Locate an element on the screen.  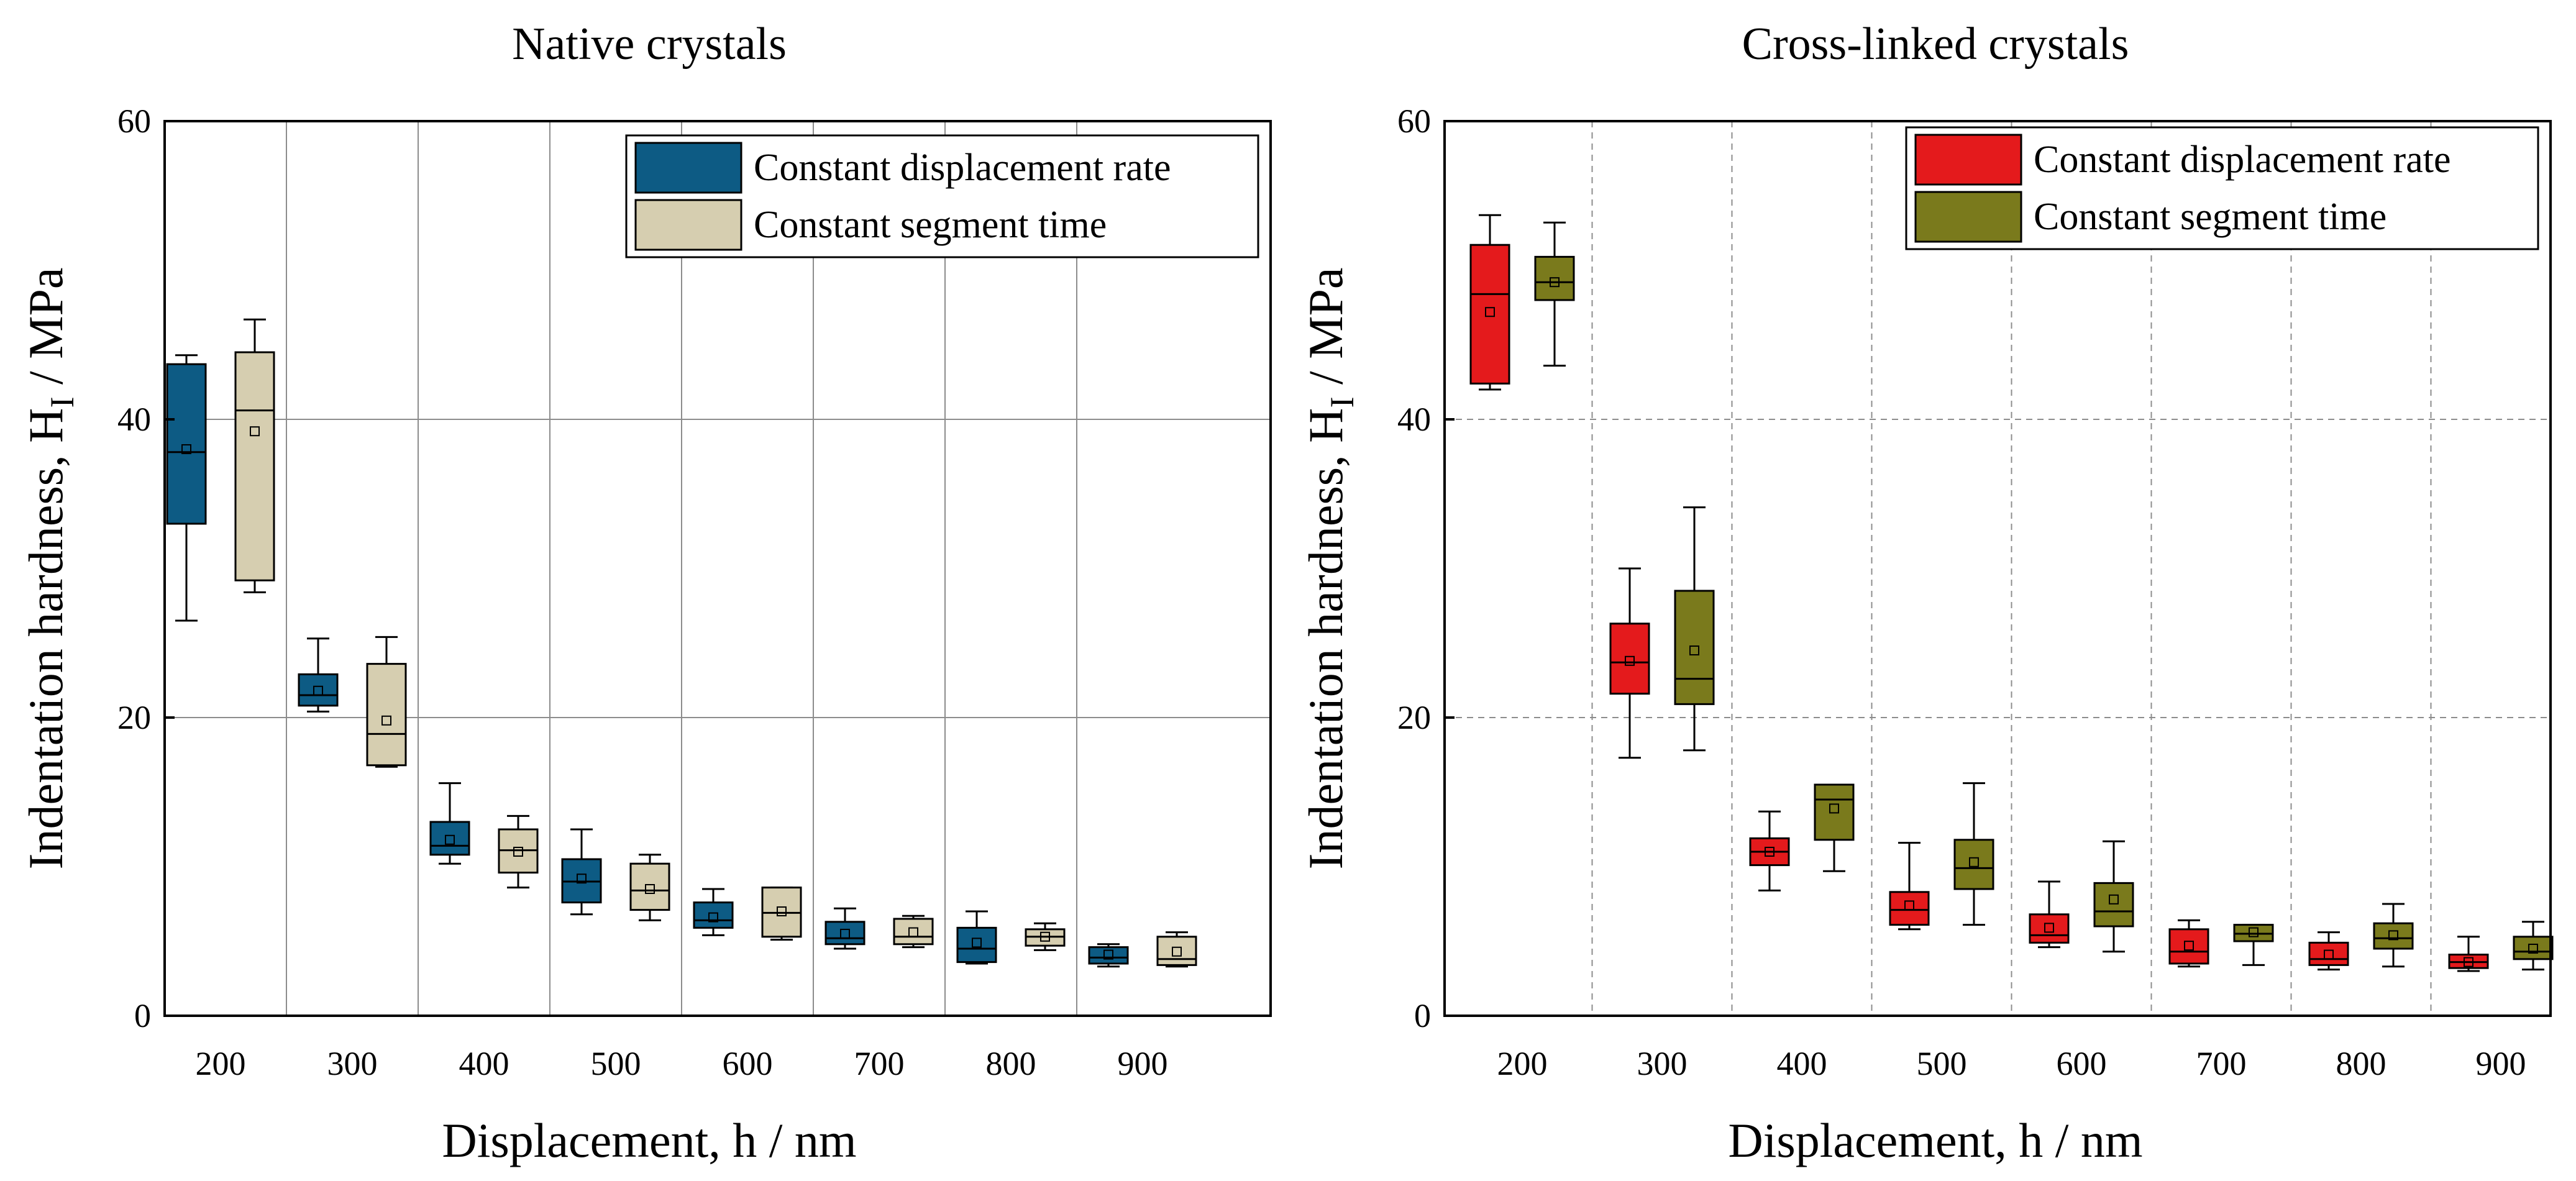
legend-label-displacement-rate: Constant displacement rate is located at coordinates (2242, 160).